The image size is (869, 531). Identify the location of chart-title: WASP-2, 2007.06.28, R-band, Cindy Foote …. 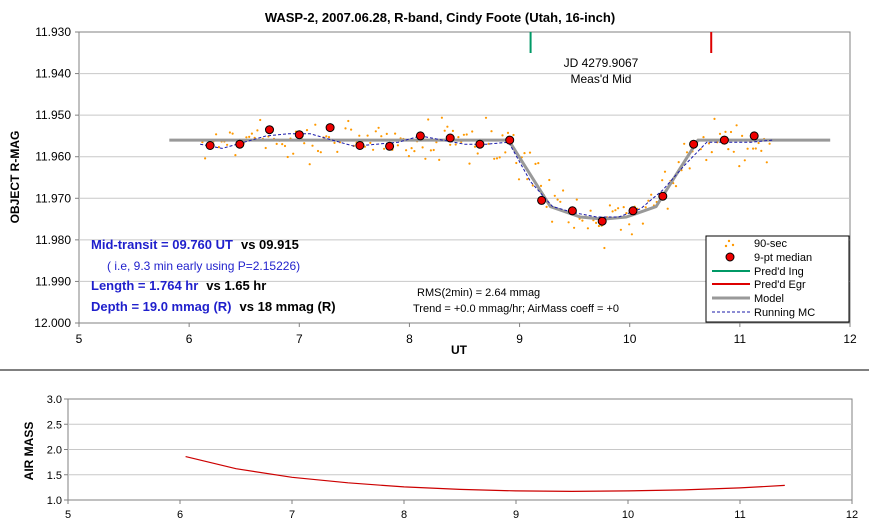
(440, 17).